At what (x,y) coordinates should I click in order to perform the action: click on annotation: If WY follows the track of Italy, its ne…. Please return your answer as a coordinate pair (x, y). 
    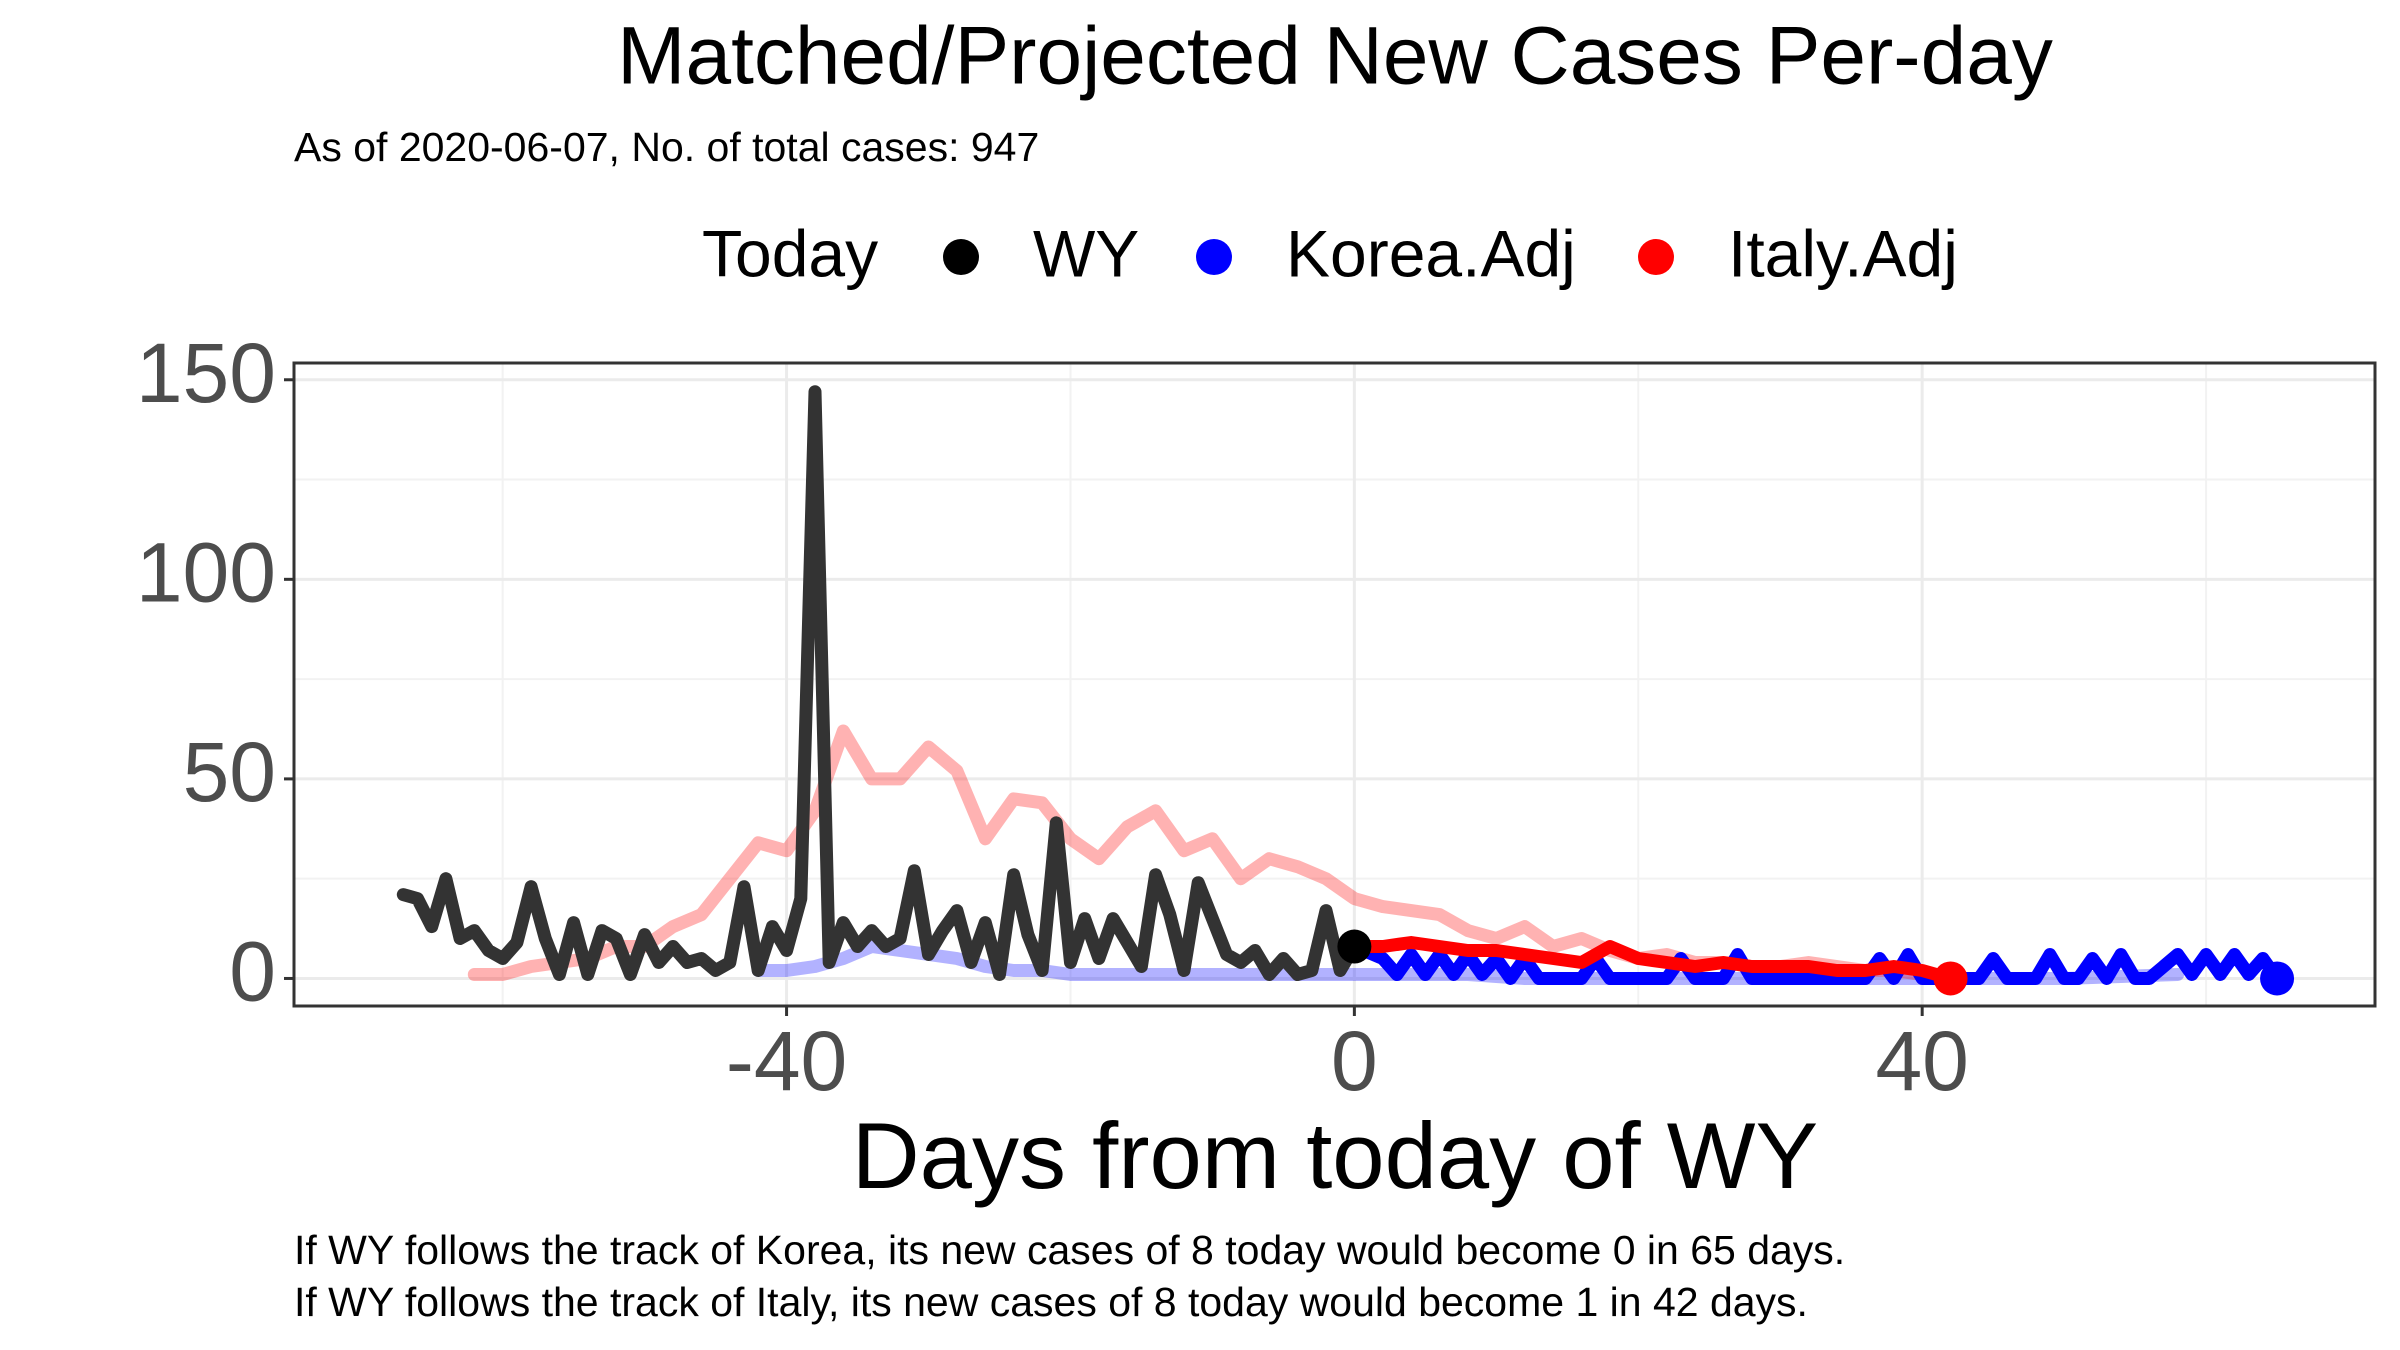
    Looking at the image, I should click on (1051, 1302).